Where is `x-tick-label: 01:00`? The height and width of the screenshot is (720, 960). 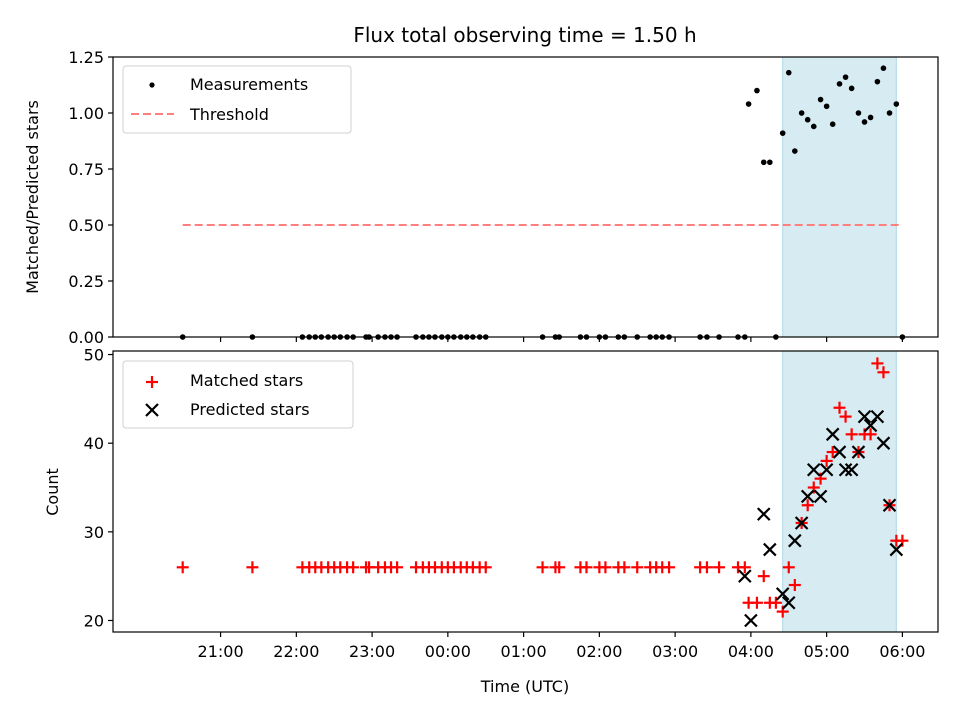
x-tick-label: 01:00 is located at coordinates (524, 651).